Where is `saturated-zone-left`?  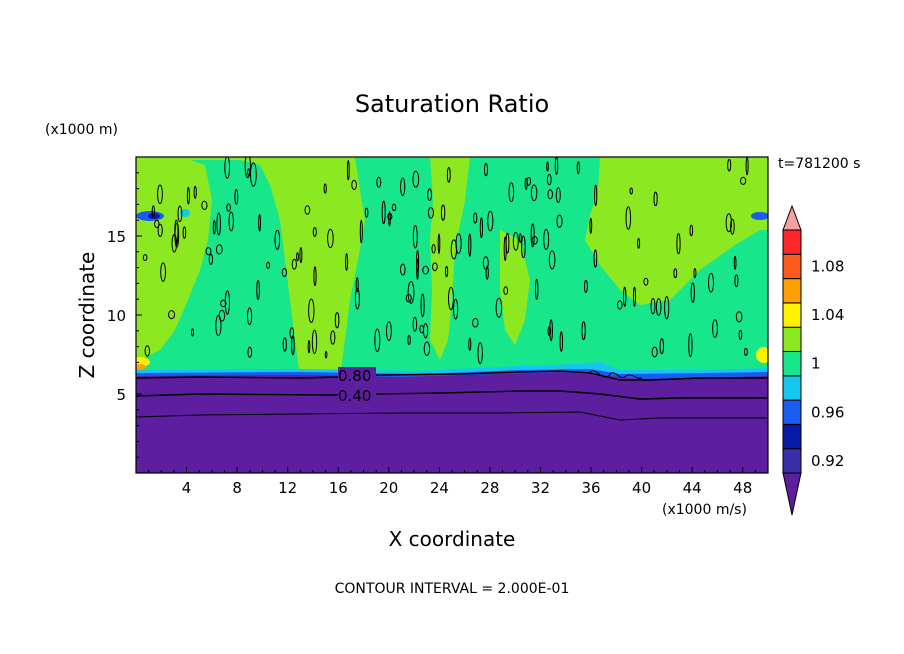 saturated-zone-left is located at coordinates (218, 268).